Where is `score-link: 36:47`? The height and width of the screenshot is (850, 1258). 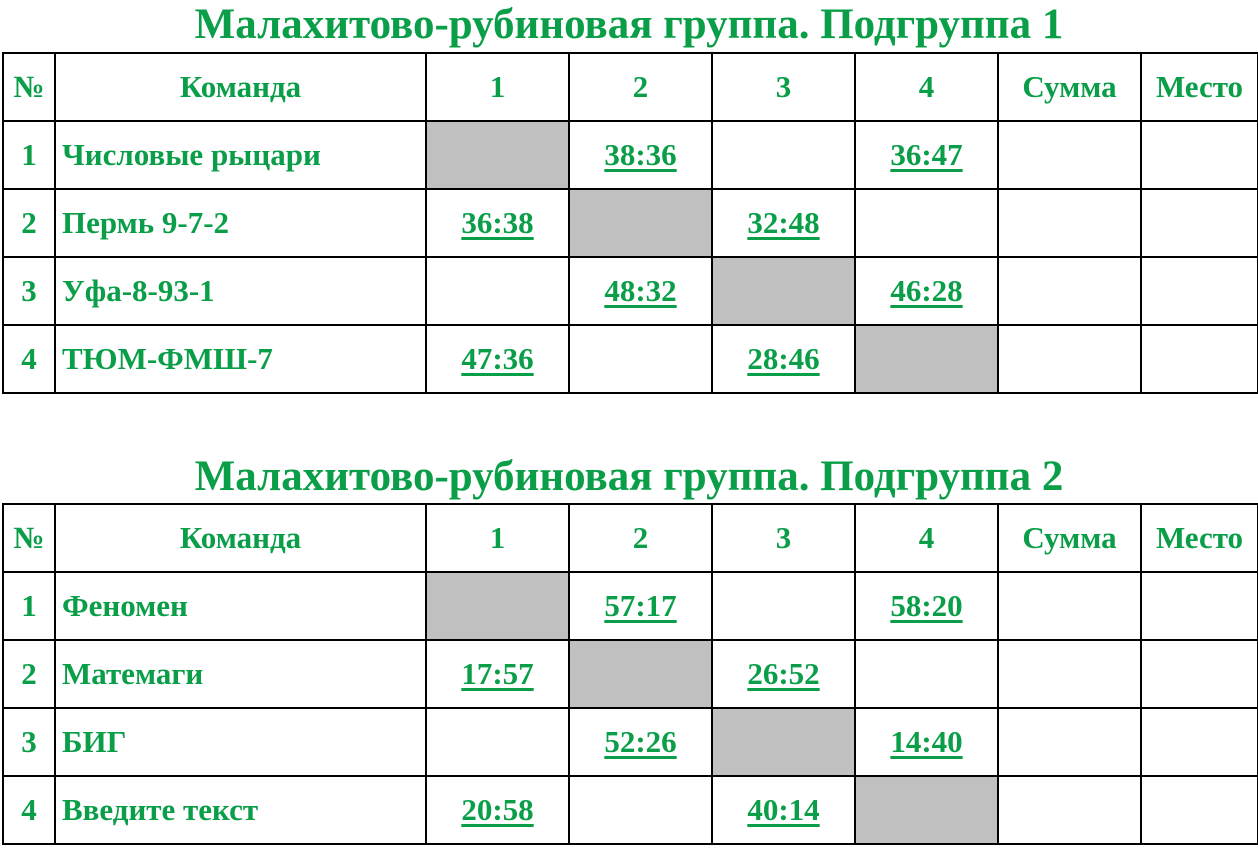
score-link: 36:47 is located at coordinates (926, 154).